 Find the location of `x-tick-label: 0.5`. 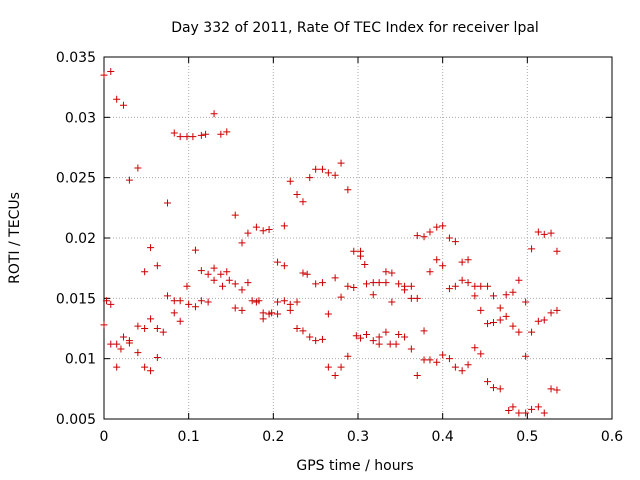

x-tick-label: 0.5 is located at coordinates (527, 437).